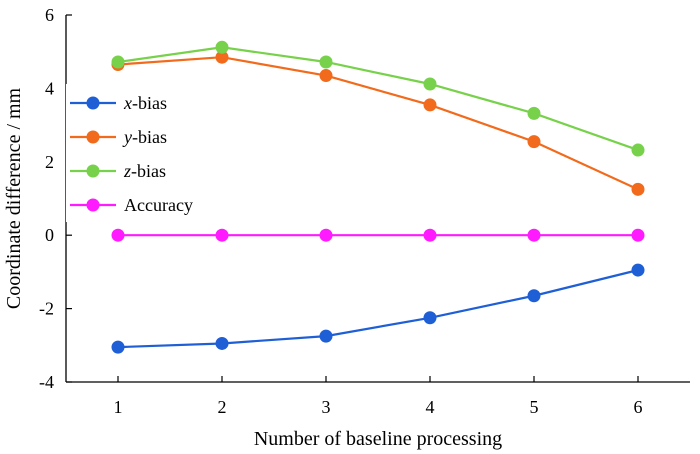 This screenshot has width=700, height=454. Describe the element at coordinates (118, 103) in the screenshot. I see `legend-entry: x-bias` at that location.